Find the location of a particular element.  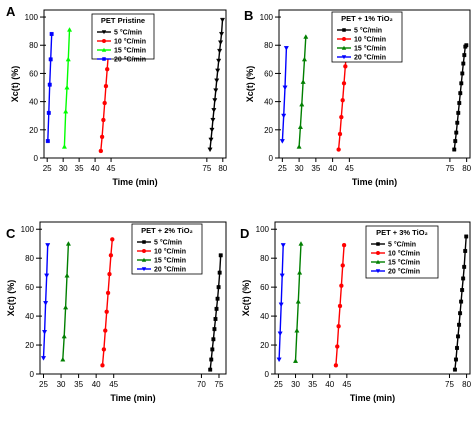

legend-entry: 15 °C/min is located at coordinates (404, 263).